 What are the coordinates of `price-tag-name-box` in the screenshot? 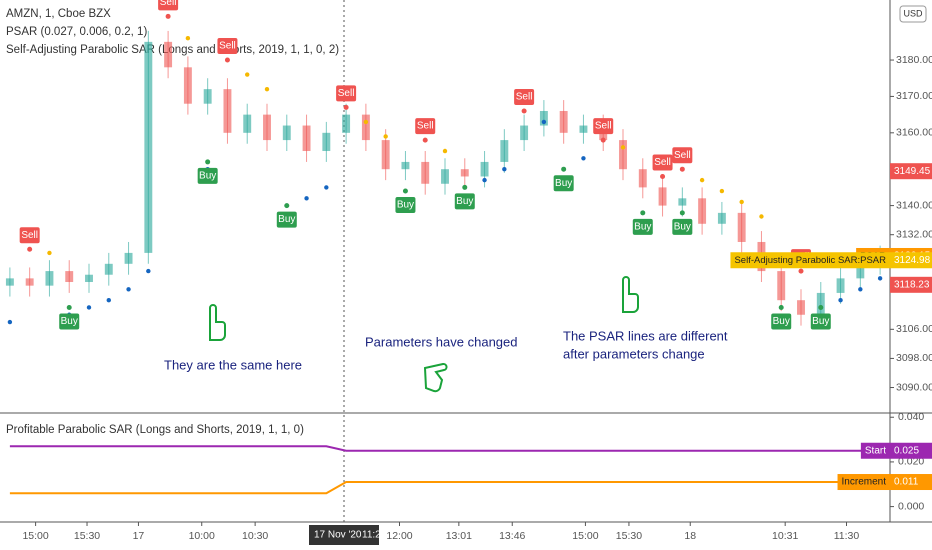 It's located at (810, 260).